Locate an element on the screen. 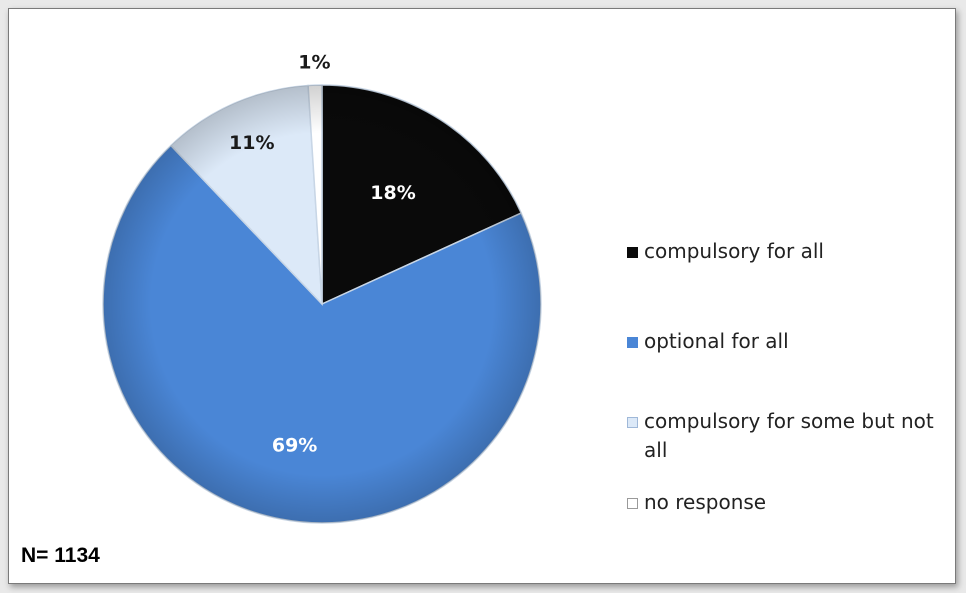  sample-size-note: N= 1134 is located at coordinates (60, 555).